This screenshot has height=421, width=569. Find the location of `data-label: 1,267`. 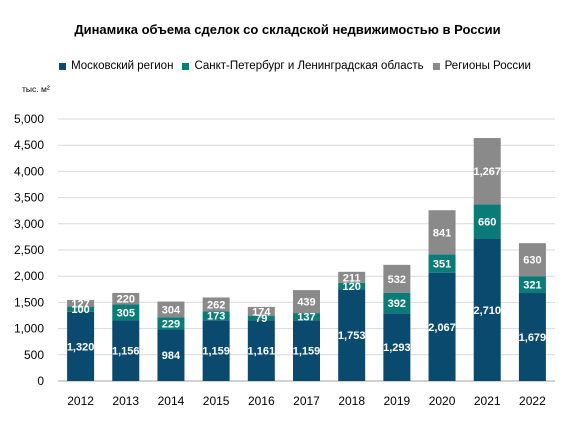

data-label: 1,267 is located at coordinates (487, 172).